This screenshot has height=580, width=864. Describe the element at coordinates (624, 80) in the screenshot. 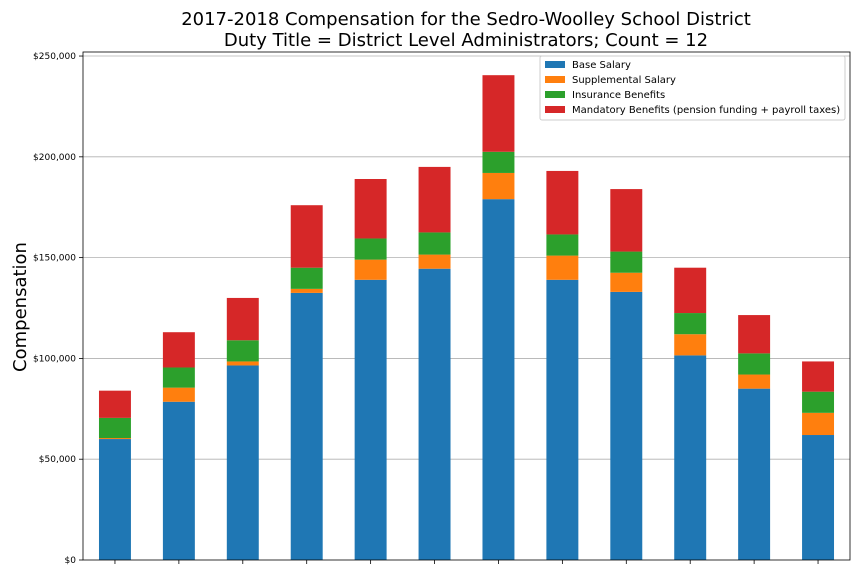

I see `legend-label-2: Supplemental Salary` at that location.